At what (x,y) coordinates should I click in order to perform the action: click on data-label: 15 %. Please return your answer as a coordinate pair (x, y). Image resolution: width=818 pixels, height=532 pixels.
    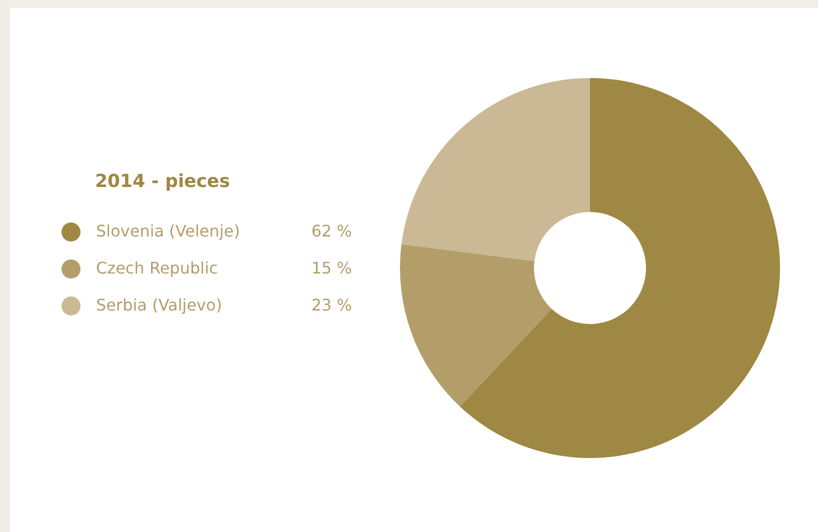
    Looking at the image, I should click on (331, 268).